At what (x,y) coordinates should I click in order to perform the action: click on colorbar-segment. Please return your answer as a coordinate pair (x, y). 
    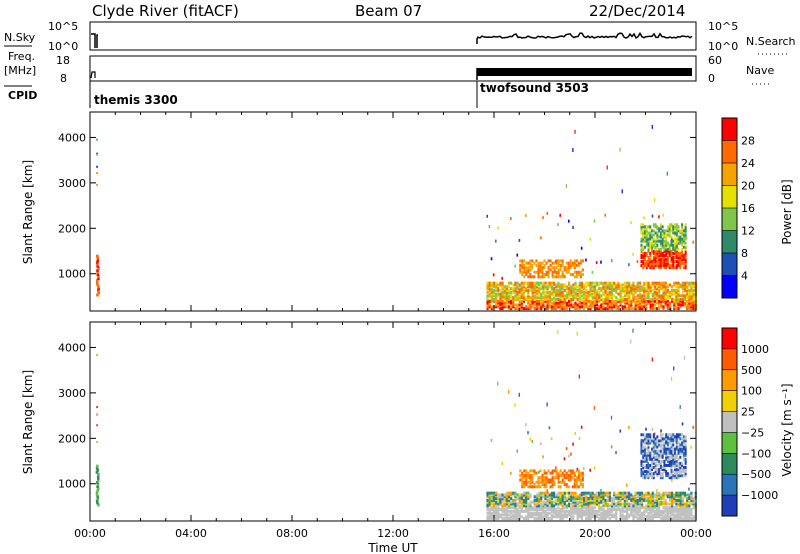
    Looking at the image, I should click on (729, 174).